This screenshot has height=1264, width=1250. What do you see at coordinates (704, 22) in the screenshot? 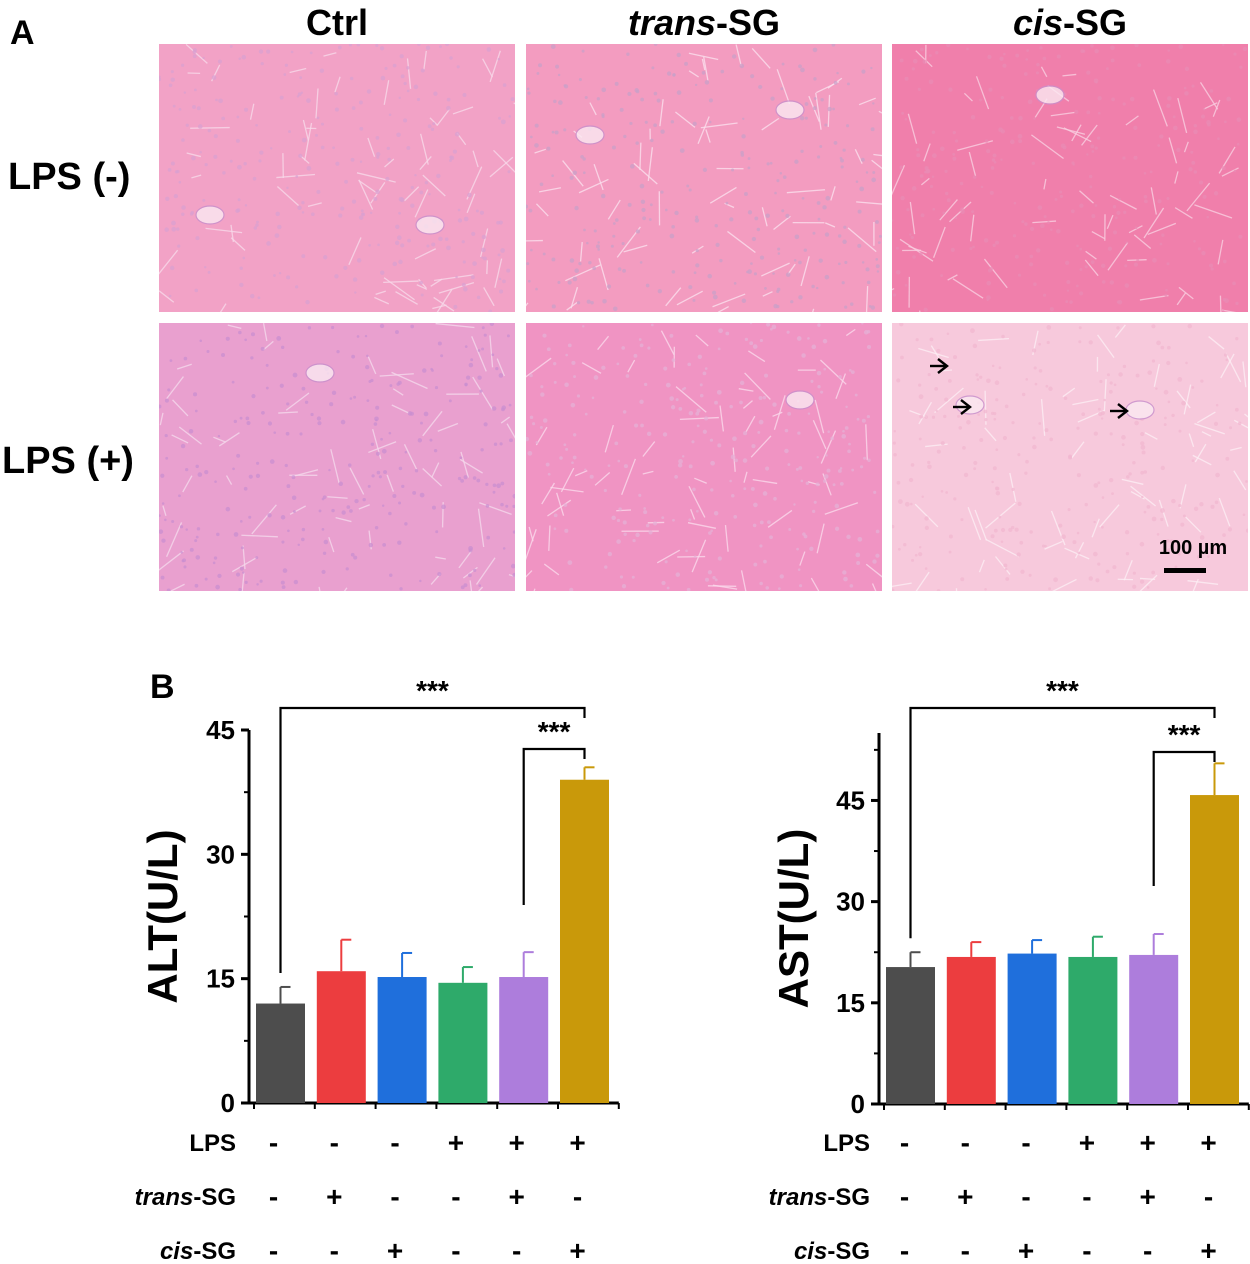
I see `column-title-trans: trans-SG` at bounding box center [704, 22].